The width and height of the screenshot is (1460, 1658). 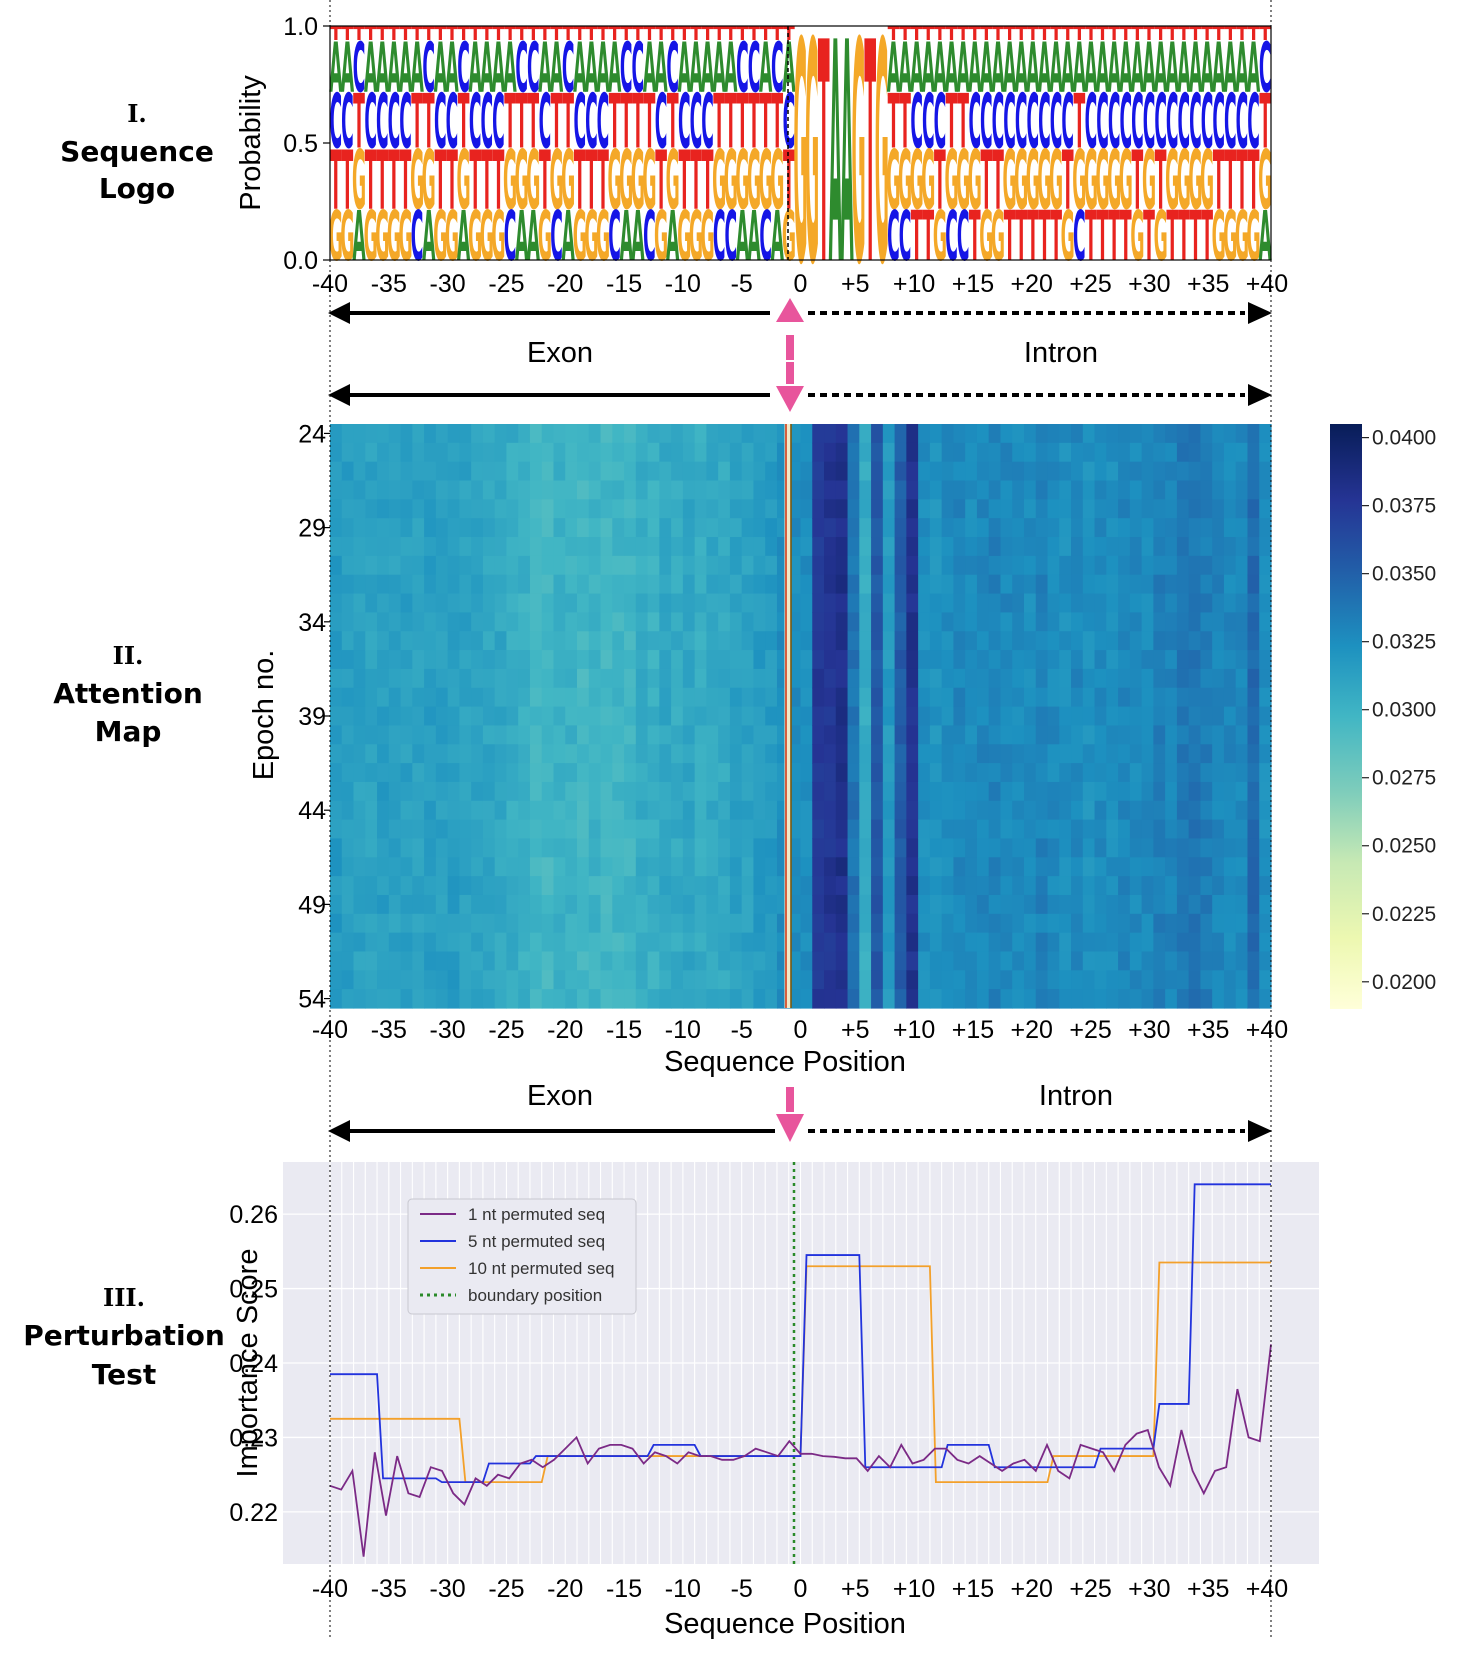 What do you see at coordinates (1090, 1589) in the screenshot?
I see `perturbation-xtick: +25` at bounding box center [1090, 1589].